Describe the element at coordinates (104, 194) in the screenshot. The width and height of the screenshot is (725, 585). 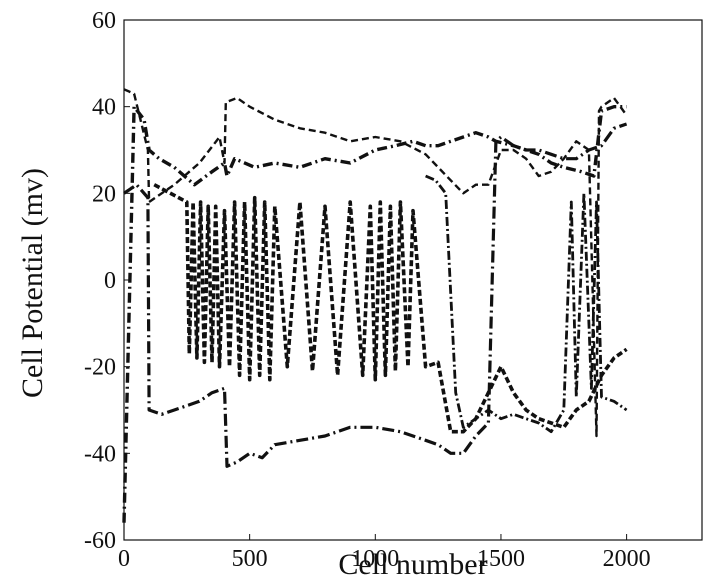
I see `y-tick-label: 20` at that location.